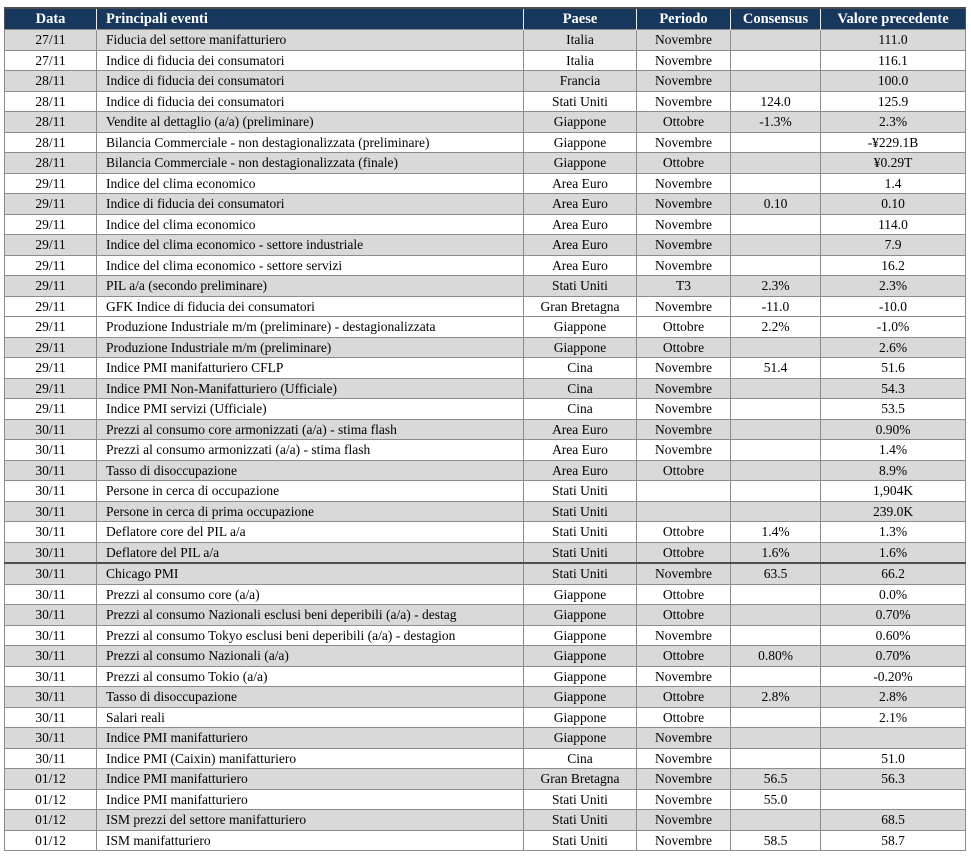  I want to click on cell-evento: ISM manifatturiero, so click(310, 840).